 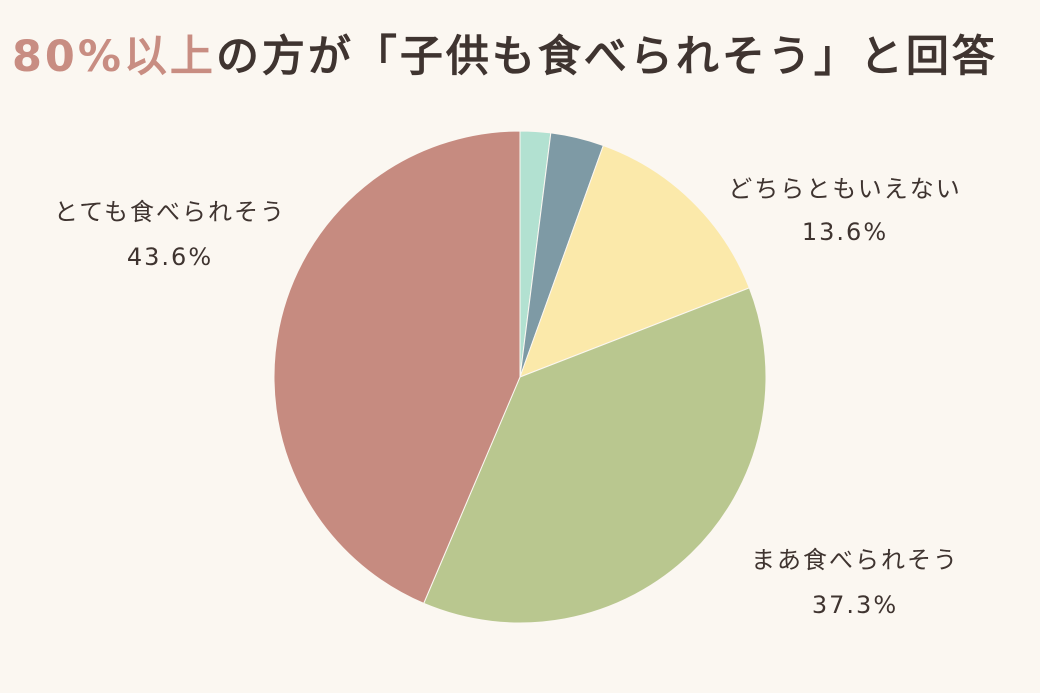 What do you see at coordinates (845, 189) in the screenshot?
I see `slice-label: どちらともいえない` at bounding box center [845, 189].